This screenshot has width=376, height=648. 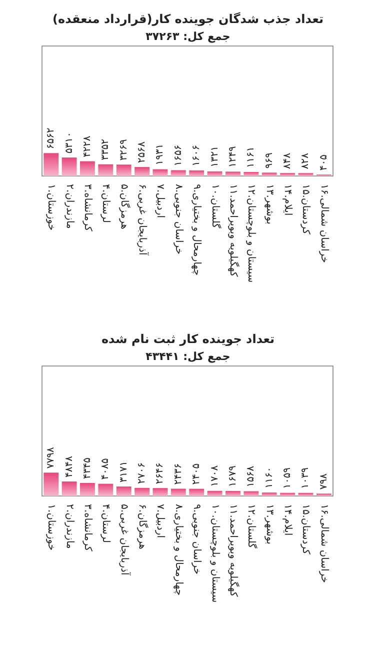 I want to click on x-tick-label: ۸.خراسان جنوبی, so click(x=178, y=219).